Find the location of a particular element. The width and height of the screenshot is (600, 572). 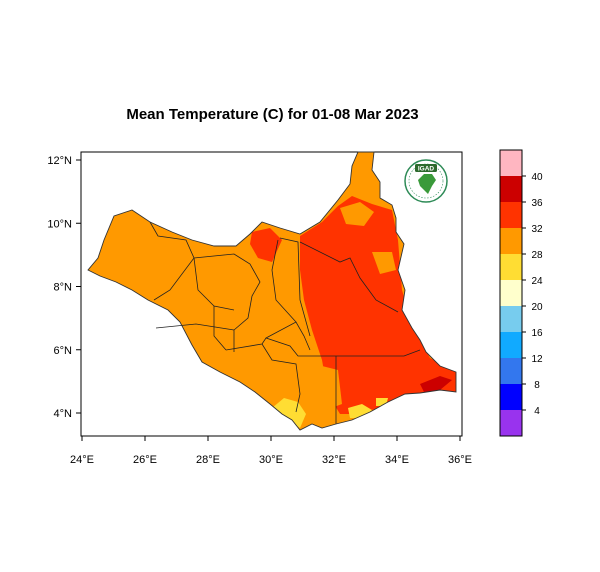

colorbar-label: 24 is located at coordinates (537, 281).